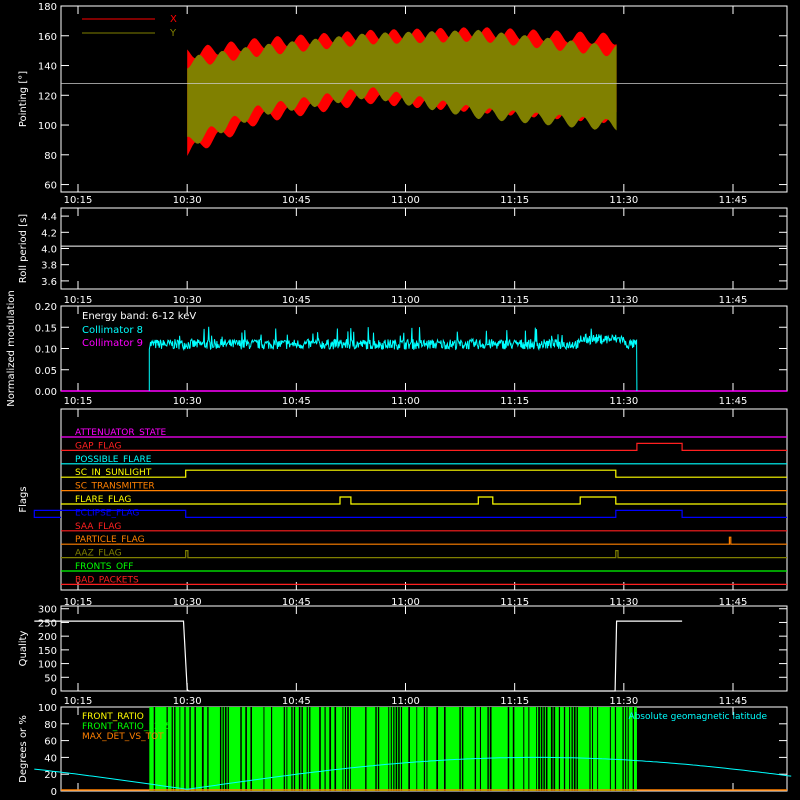 This screenshot has height=800, width=800. Describe the element at coordinates (393, 359) in the screenshot. I see `collimator-8-series` at that location.